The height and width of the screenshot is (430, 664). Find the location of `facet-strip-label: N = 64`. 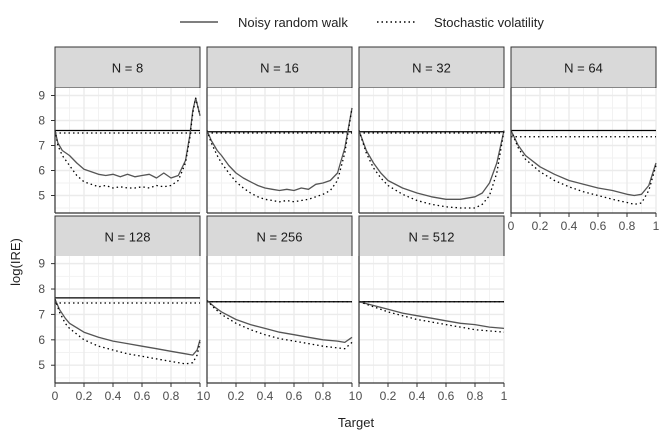

facet-strip-label: N = 64 is located at coordinates (583, 68).